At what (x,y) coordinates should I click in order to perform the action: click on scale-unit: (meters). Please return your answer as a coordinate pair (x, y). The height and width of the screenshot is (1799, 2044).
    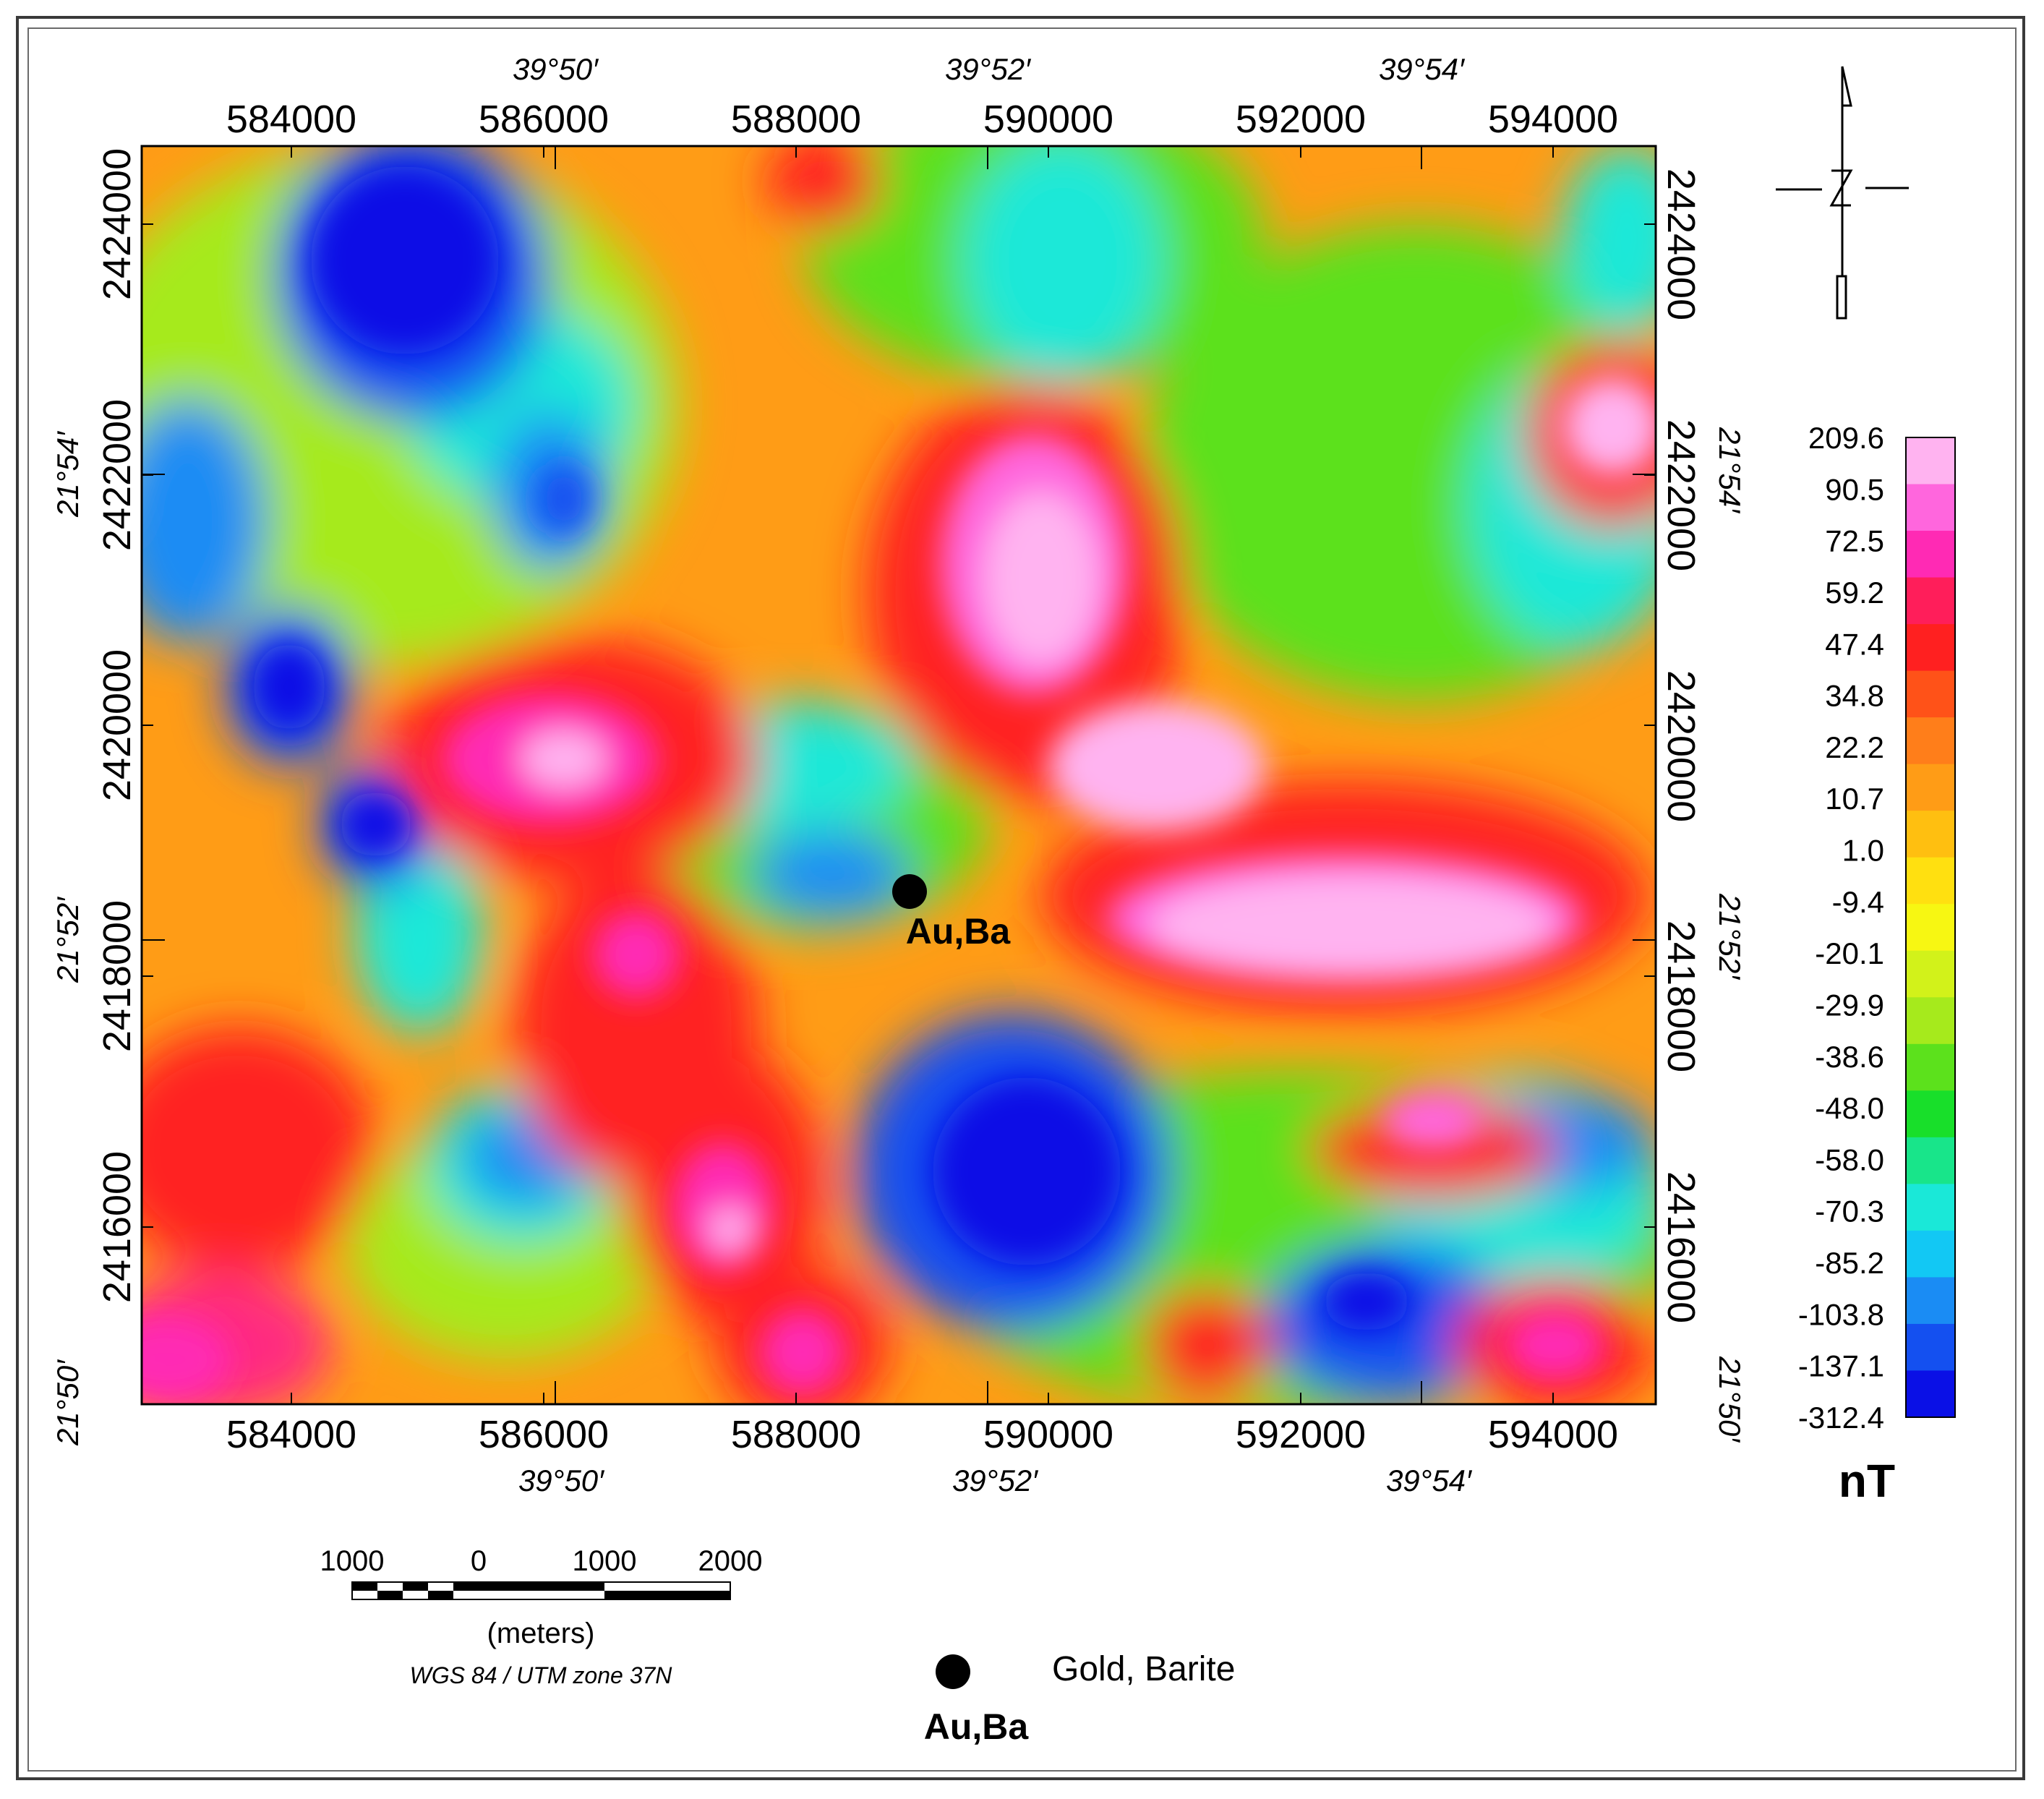
    Looking at the image, I should click on (541, 1633).